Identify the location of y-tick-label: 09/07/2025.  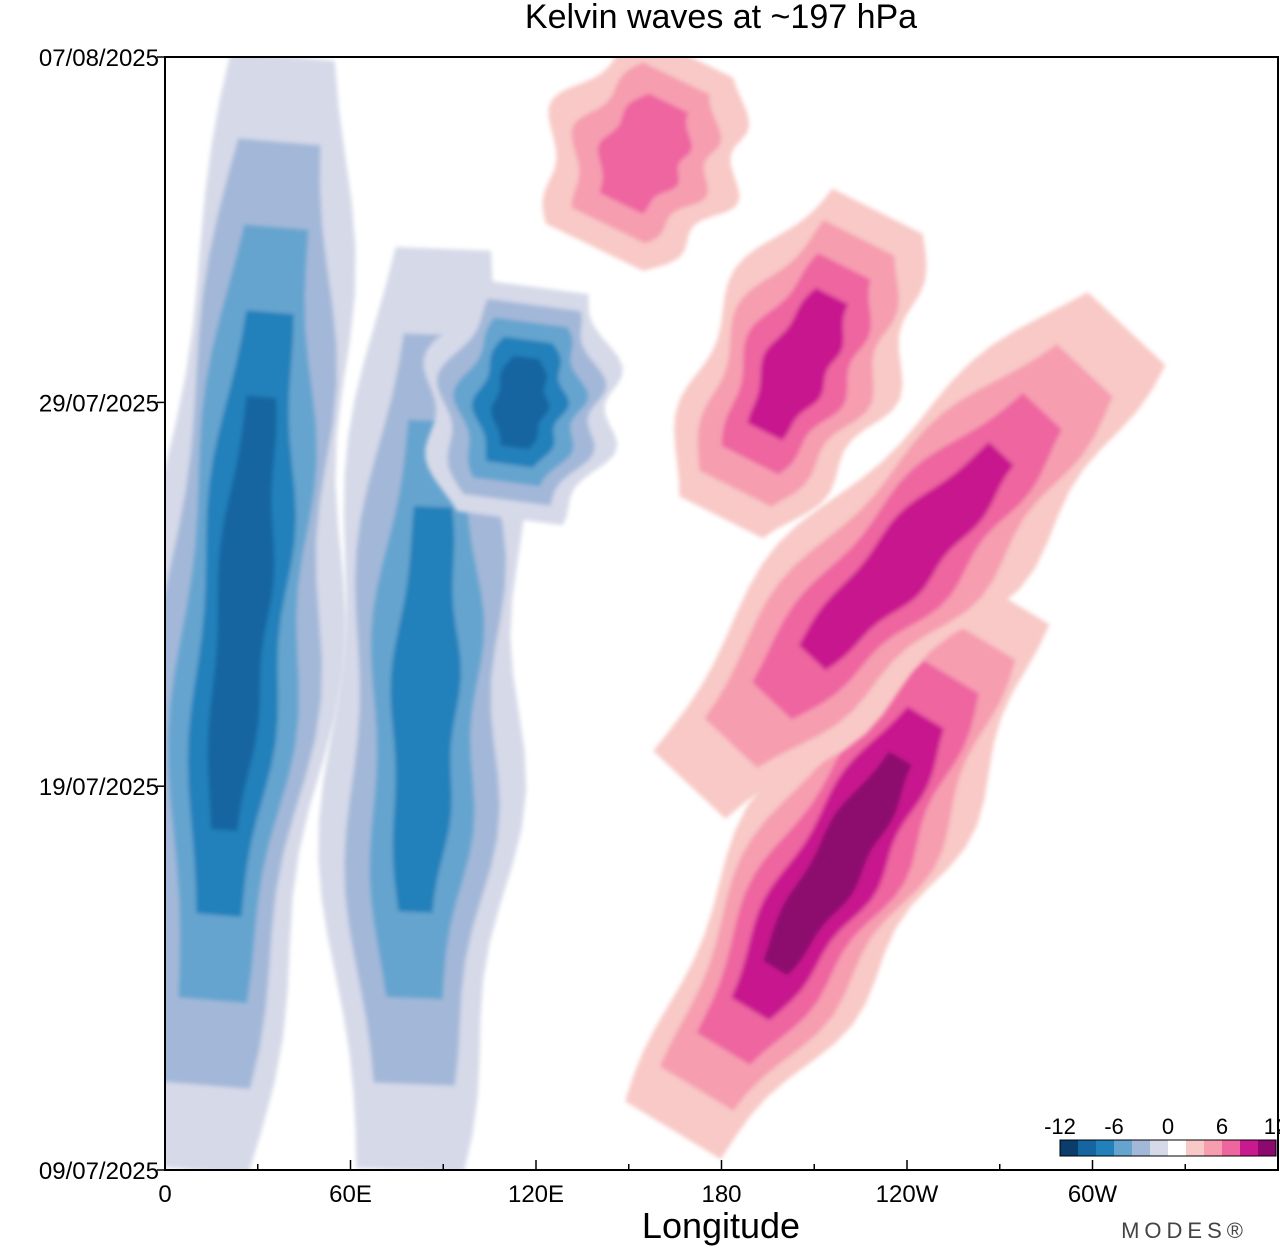
(99, 1171).